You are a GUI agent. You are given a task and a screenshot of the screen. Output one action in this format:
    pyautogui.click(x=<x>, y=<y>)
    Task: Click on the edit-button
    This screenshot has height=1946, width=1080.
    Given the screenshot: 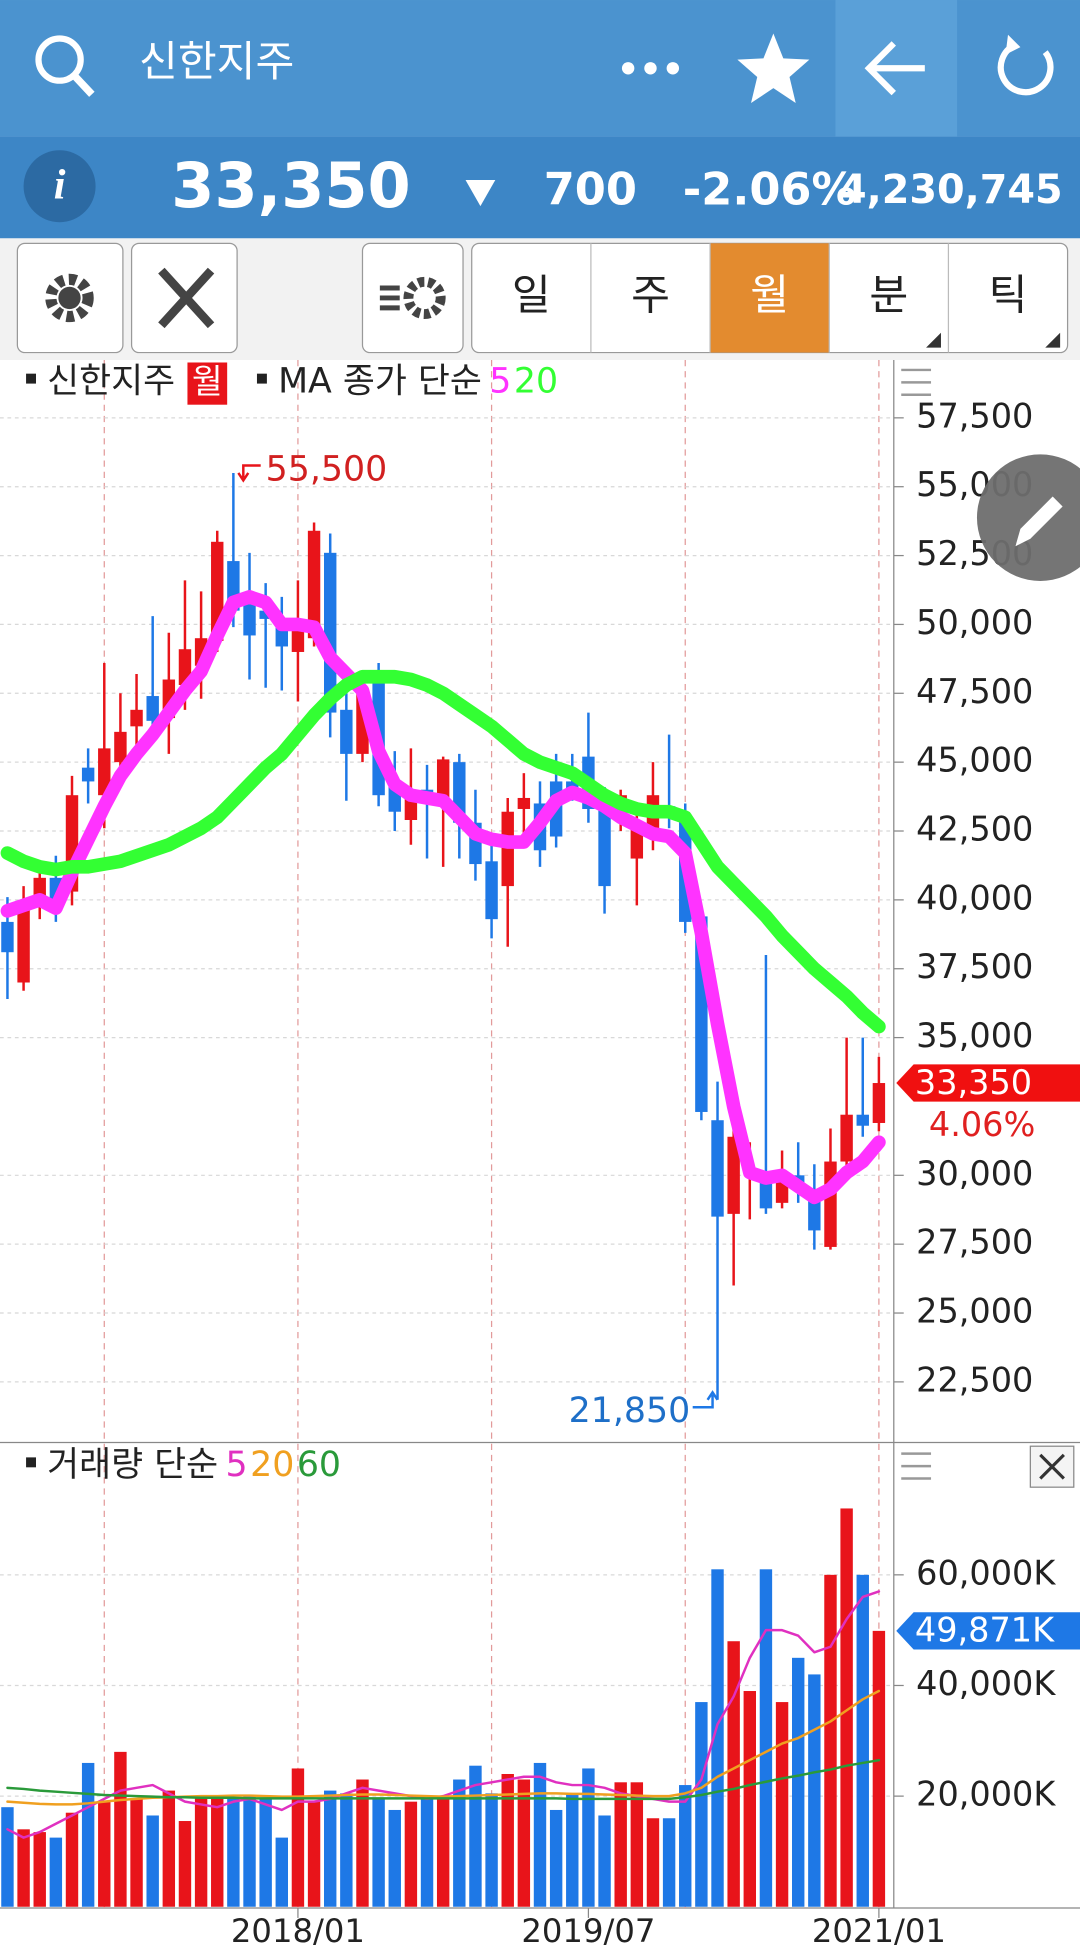 What is the action you would take?
    pyautogui.click(x=1028, y=517)
    